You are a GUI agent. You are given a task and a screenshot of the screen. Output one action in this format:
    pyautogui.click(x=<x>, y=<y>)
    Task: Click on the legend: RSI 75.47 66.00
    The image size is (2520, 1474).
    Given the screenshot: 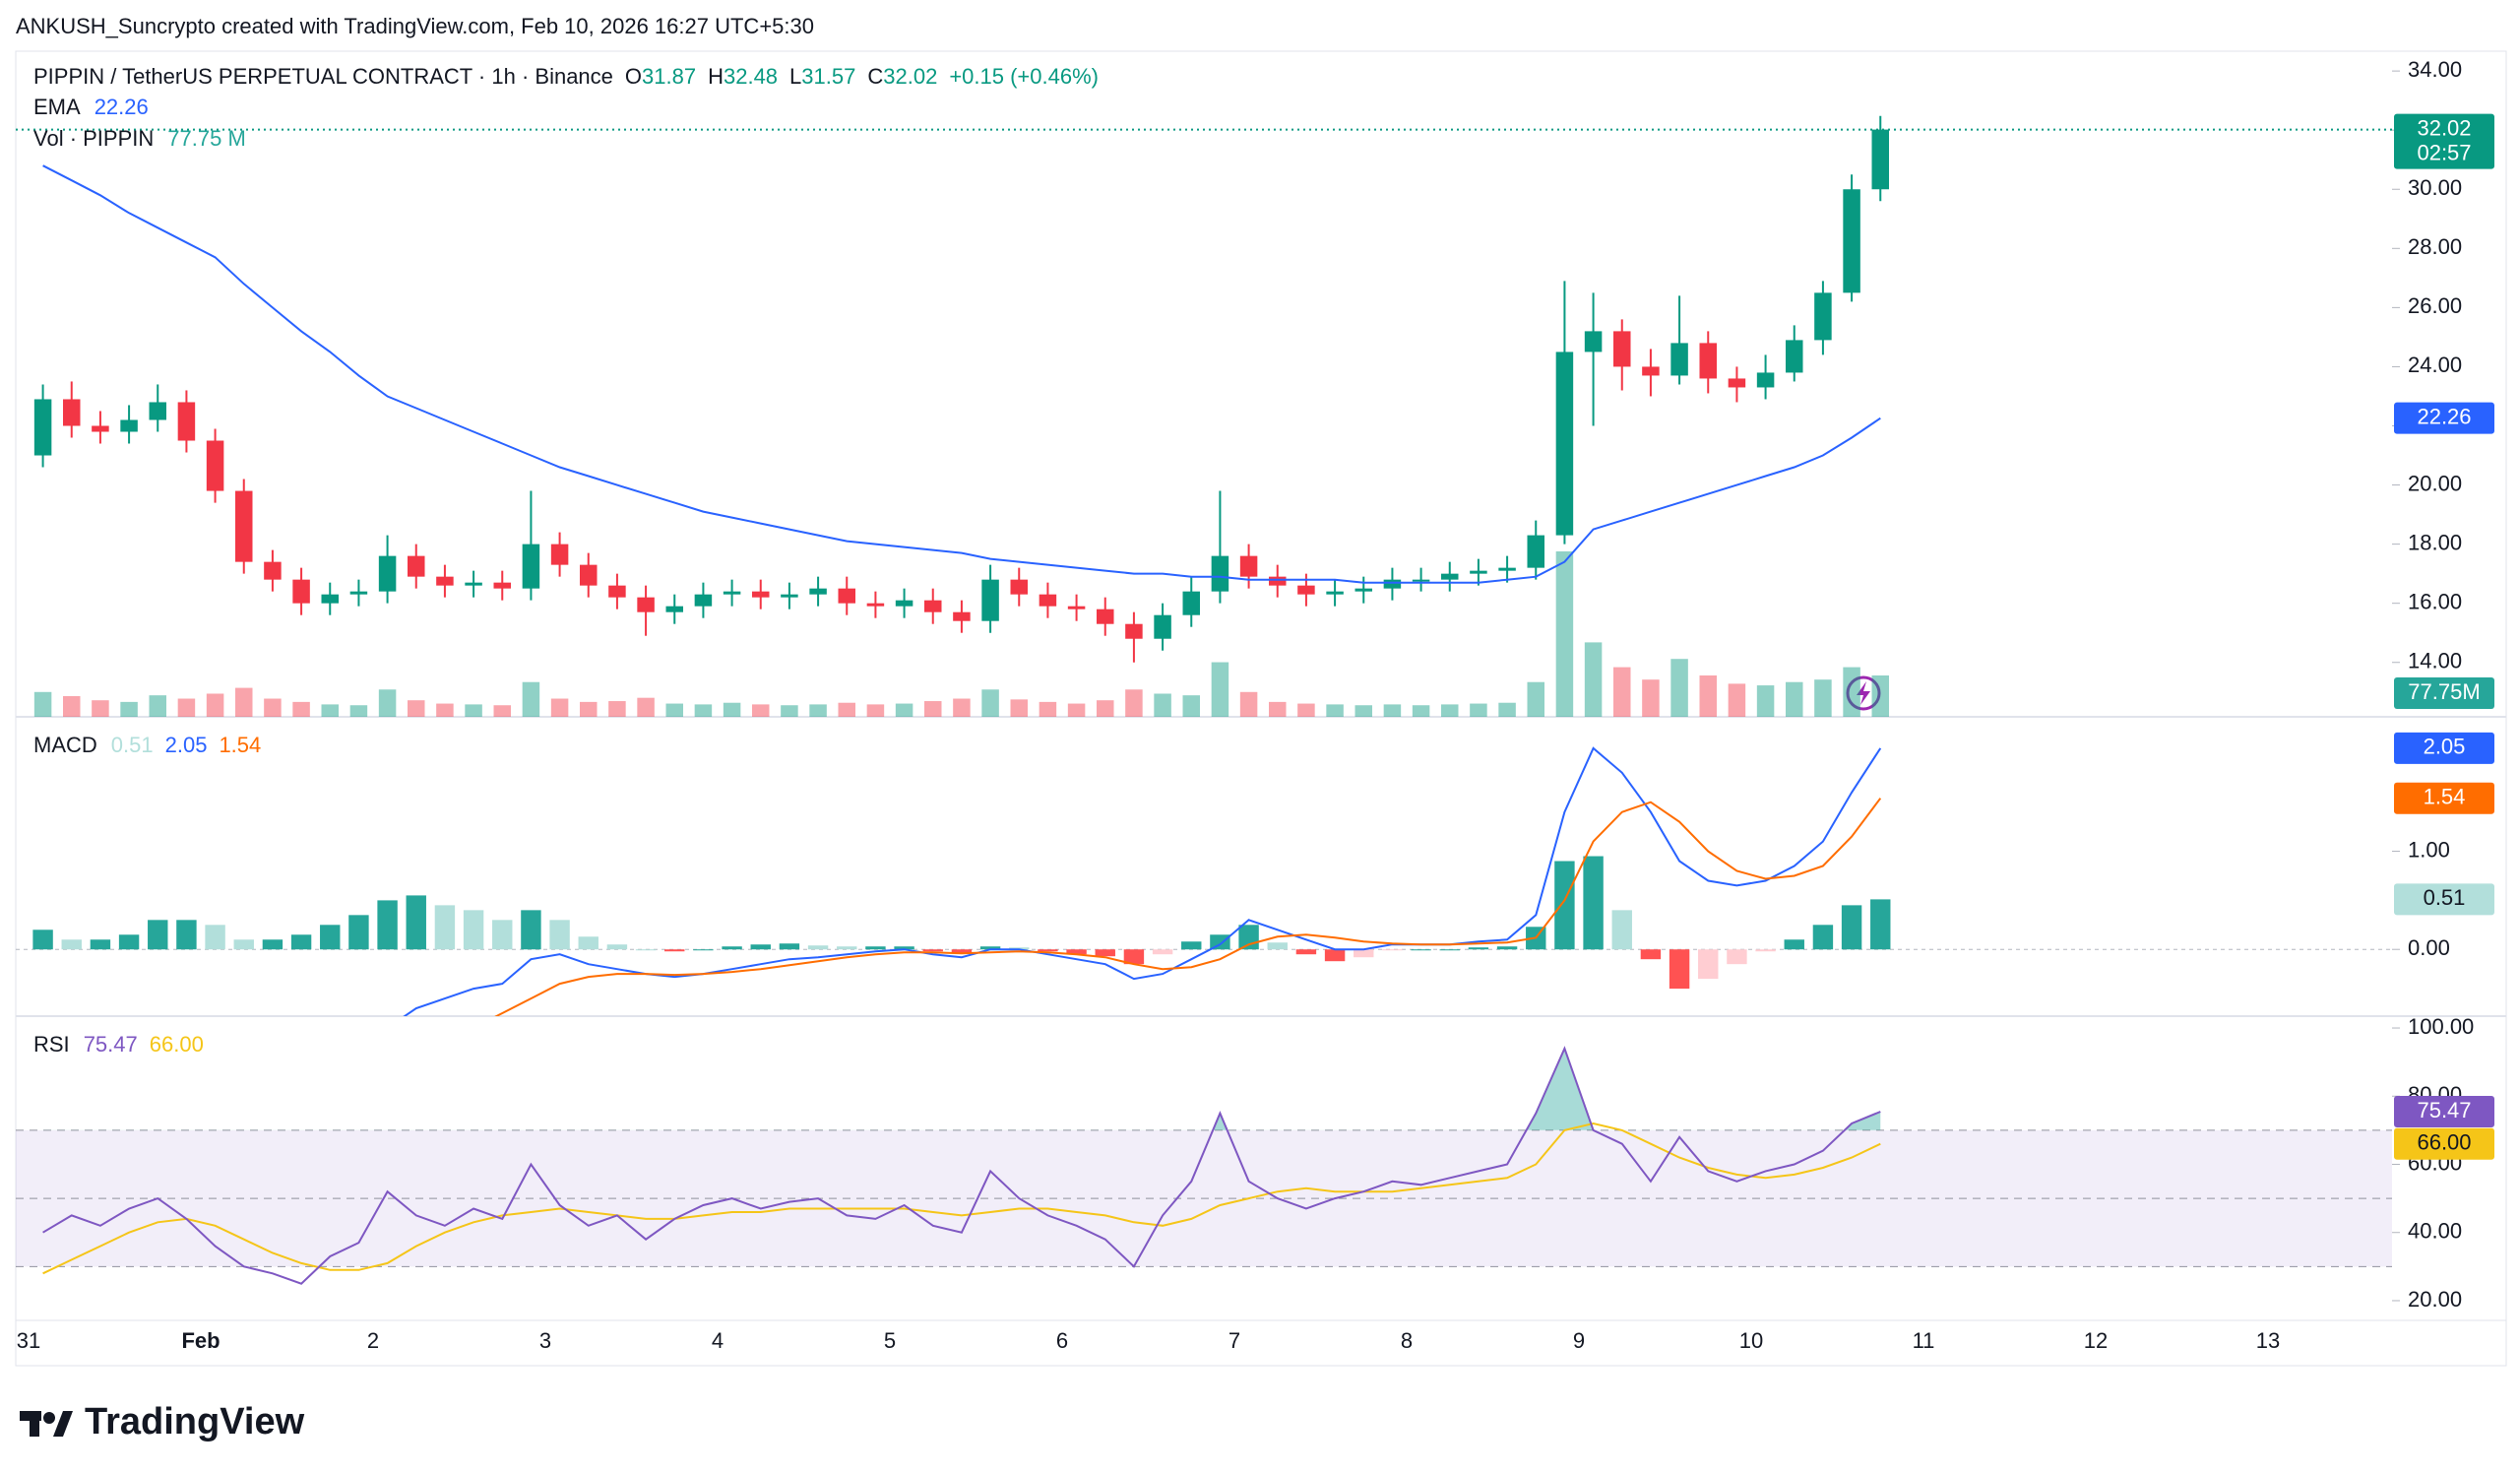 What is the action you would take?
    pyautogui.click(x=118, y=1044)
    